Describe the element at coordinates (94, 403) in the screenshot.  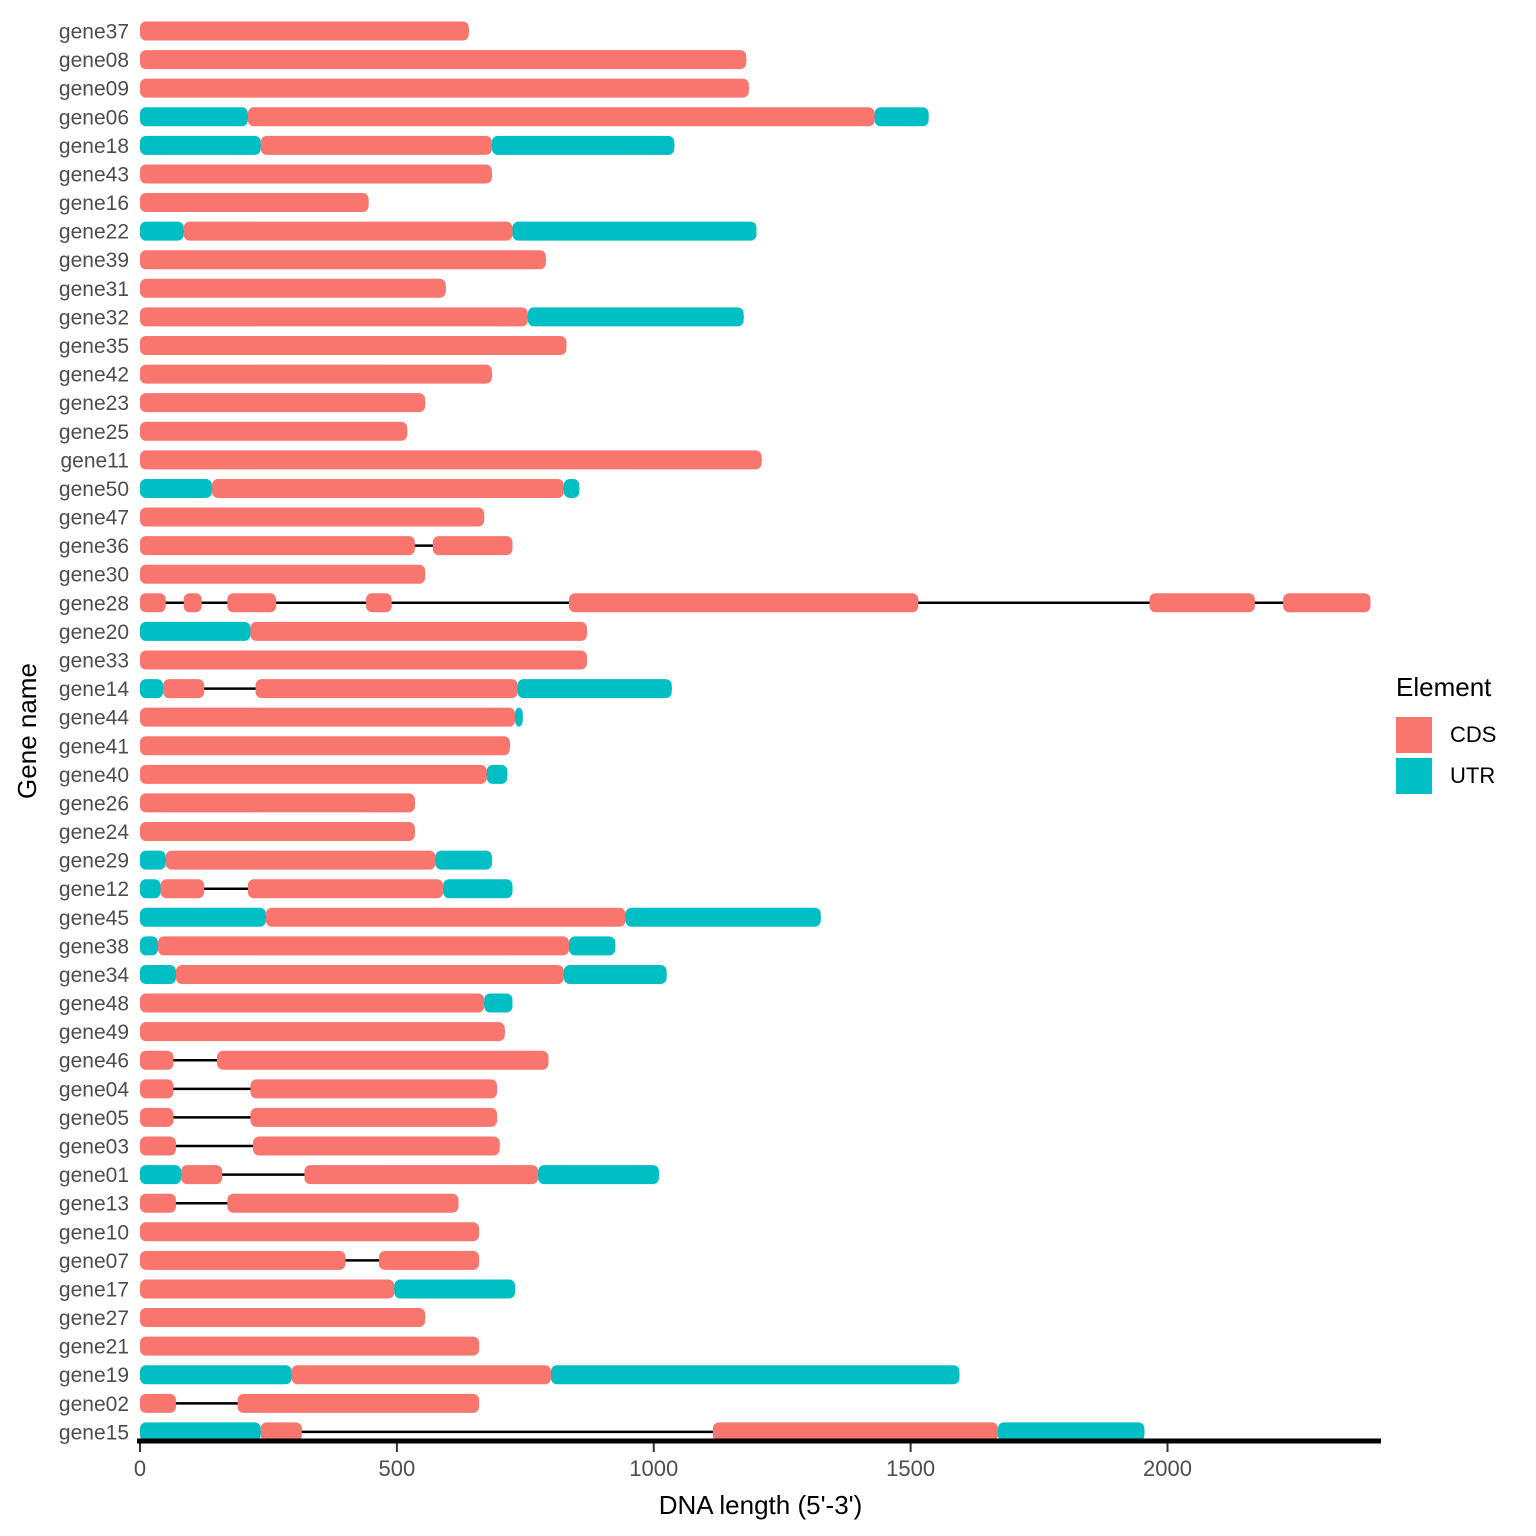
I see `gene-label: gene23` at that location.